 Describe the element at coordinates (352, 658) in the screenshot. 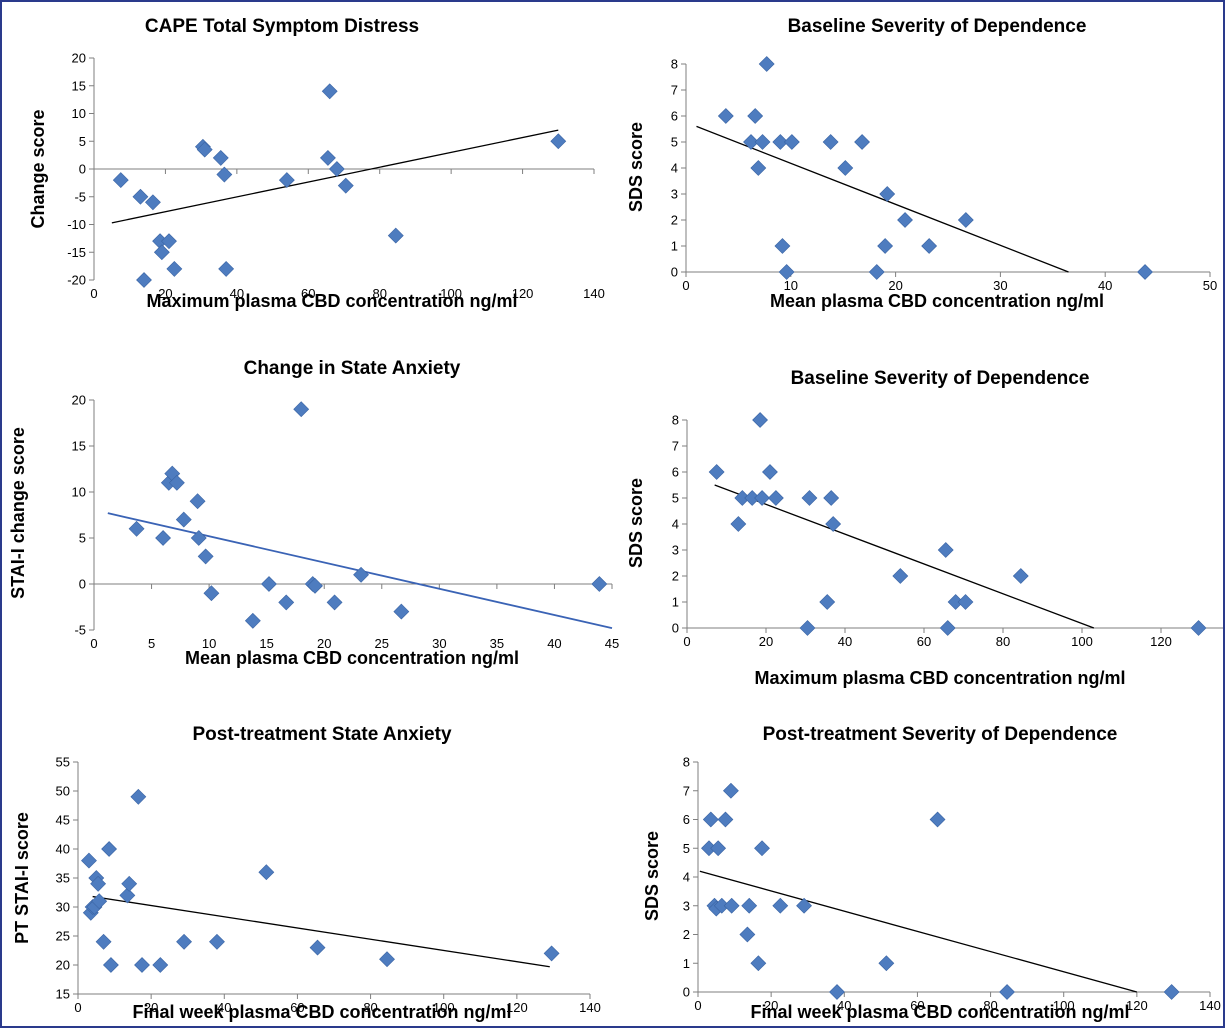

I see `x-axis-label: Mean plasma CBD concentration ng/ml` at that location.